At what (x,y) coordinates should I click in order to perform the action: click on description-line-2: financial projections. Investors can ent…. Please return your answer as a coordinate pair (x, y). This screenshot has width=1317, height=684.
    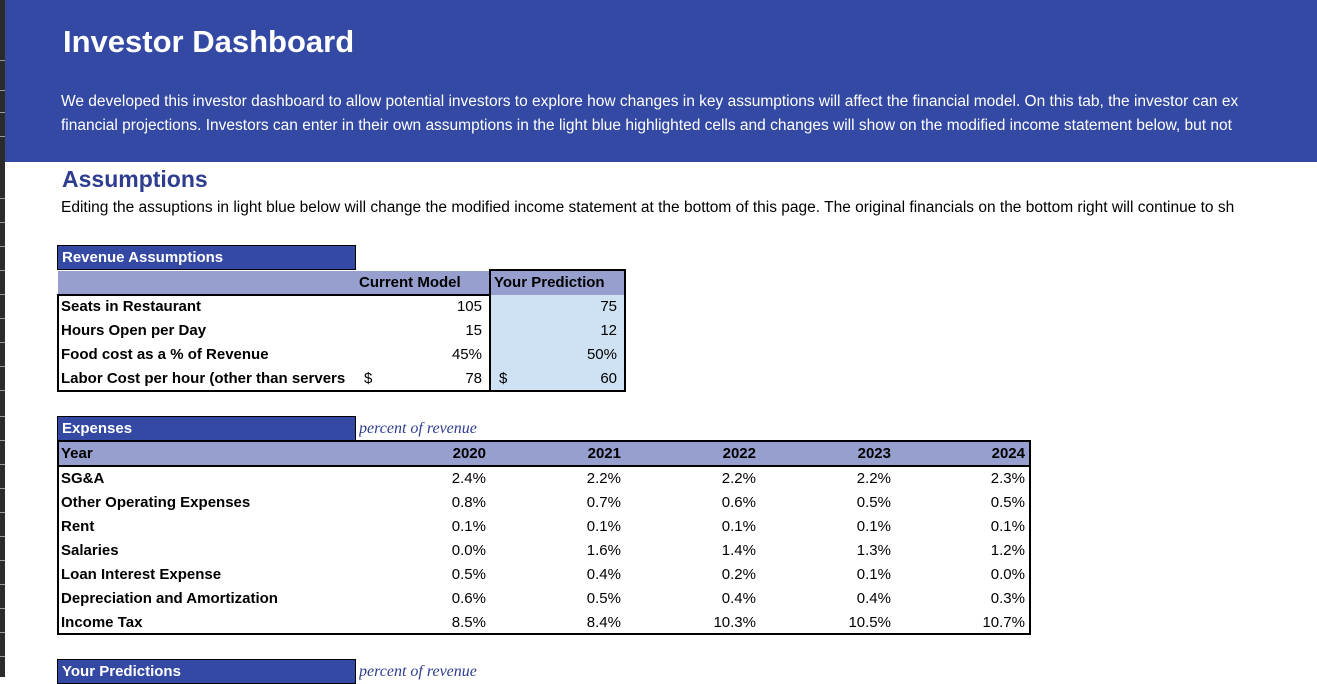
    Looking at the image, I should click on (646, 125).